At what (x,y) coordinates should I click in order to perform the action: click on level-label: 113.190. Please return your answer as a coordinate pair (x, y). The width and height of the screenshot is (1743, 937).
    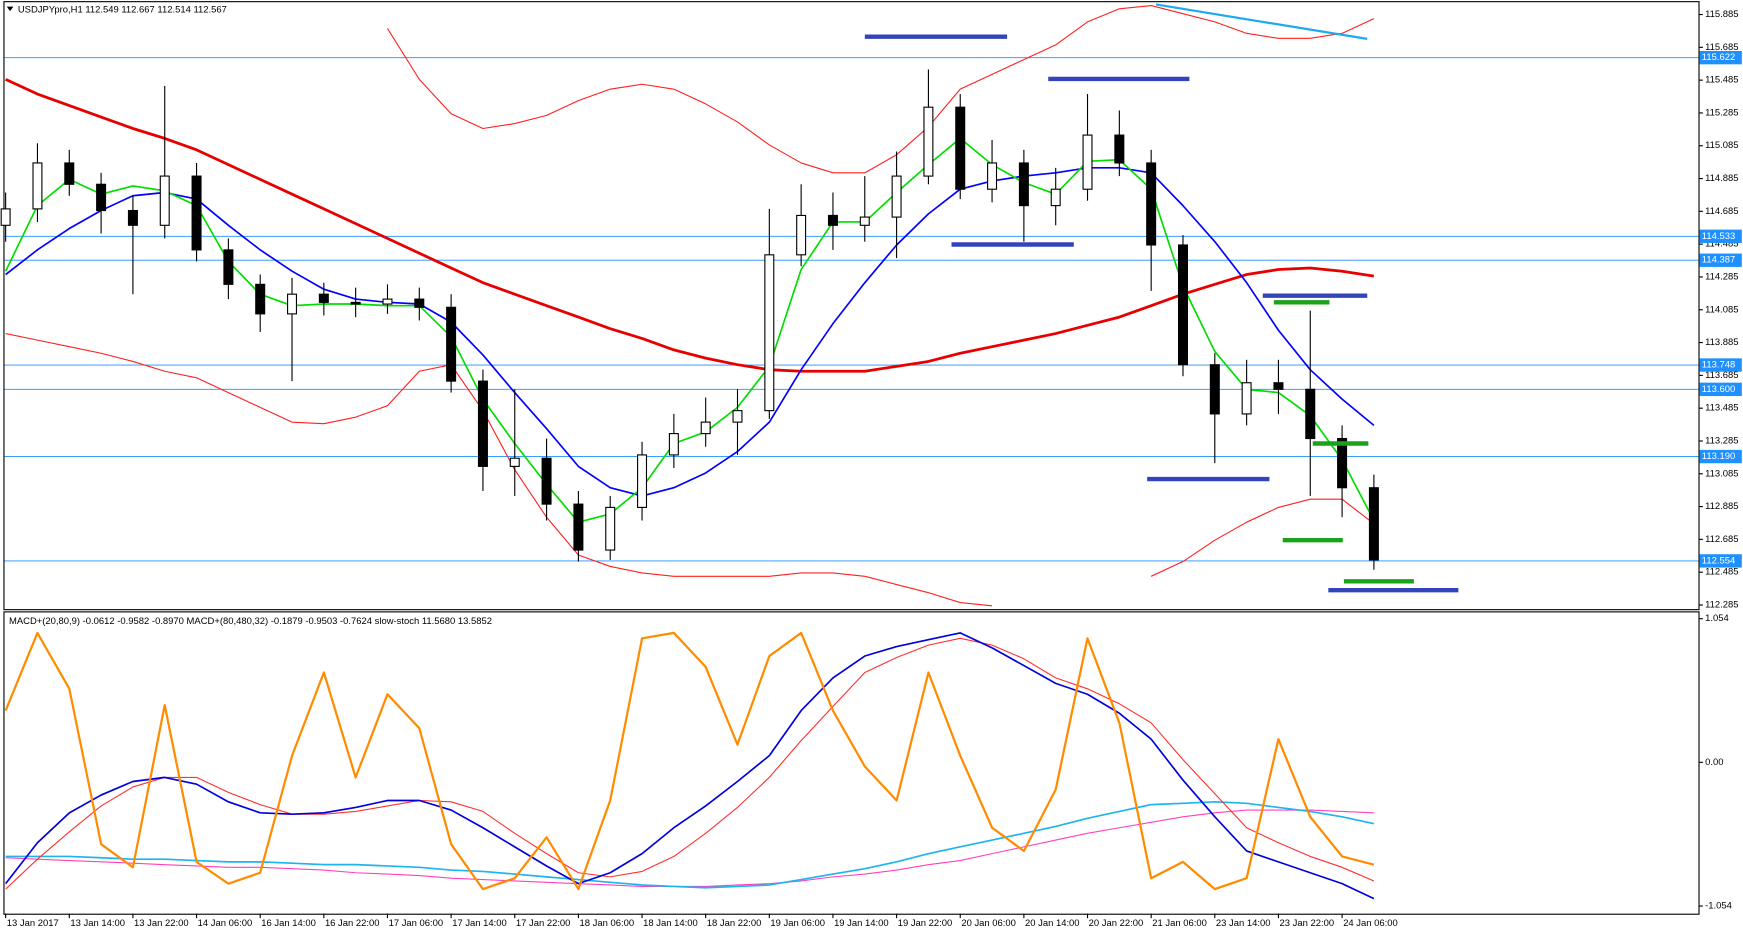
    Looking at the image, I should click on (1718, 456).